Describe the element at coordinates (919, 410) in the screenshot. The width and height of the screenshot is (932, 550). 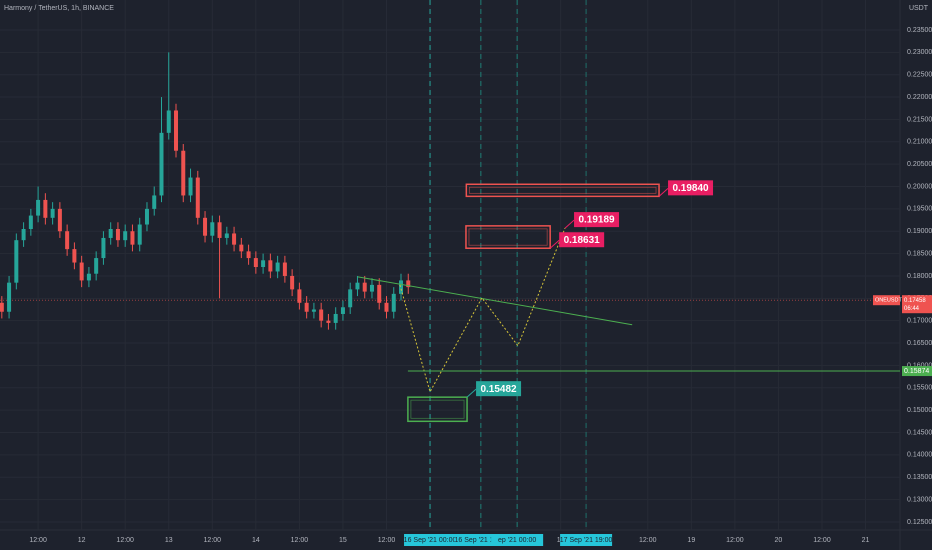
I see `y-tick-label: 0.15000` at that location.